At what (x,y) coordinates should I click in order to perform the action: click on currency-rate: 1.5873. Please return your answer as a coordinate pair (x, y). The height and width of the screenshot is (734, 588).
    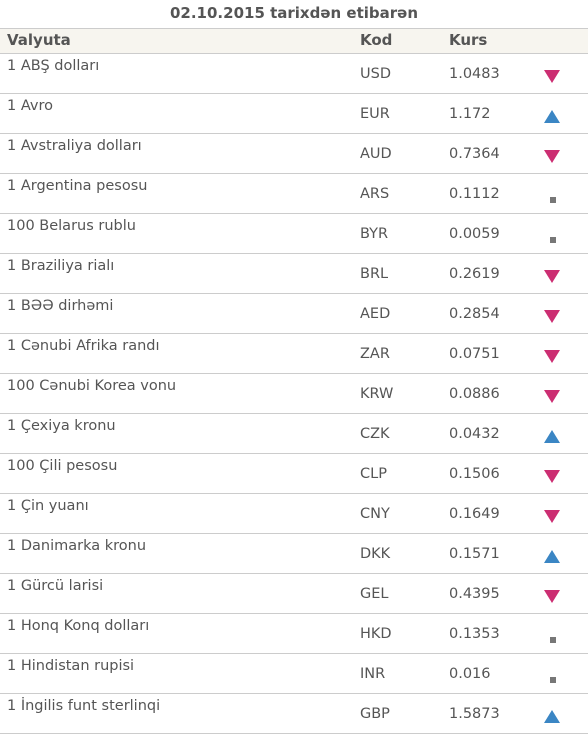
    Looking at the image, I should click on (474, 714).